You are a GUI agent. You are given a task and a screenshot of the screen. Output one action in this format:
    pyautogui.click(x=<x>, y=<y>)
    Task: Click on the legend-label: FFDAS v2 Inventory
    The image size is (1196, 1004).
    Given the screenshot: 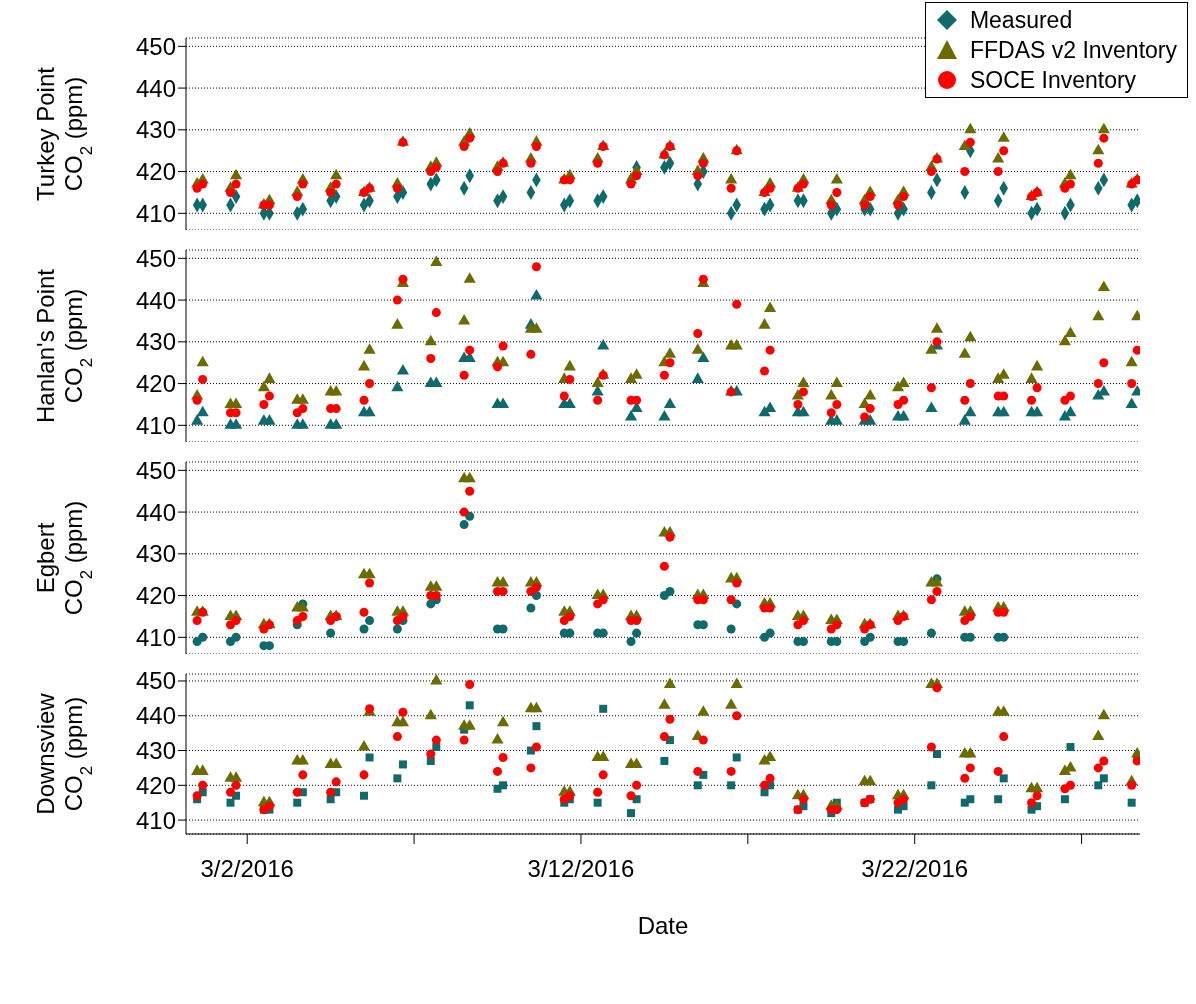 What is the action you would take?
    pyautogui.click(x=1073, y=50)
    